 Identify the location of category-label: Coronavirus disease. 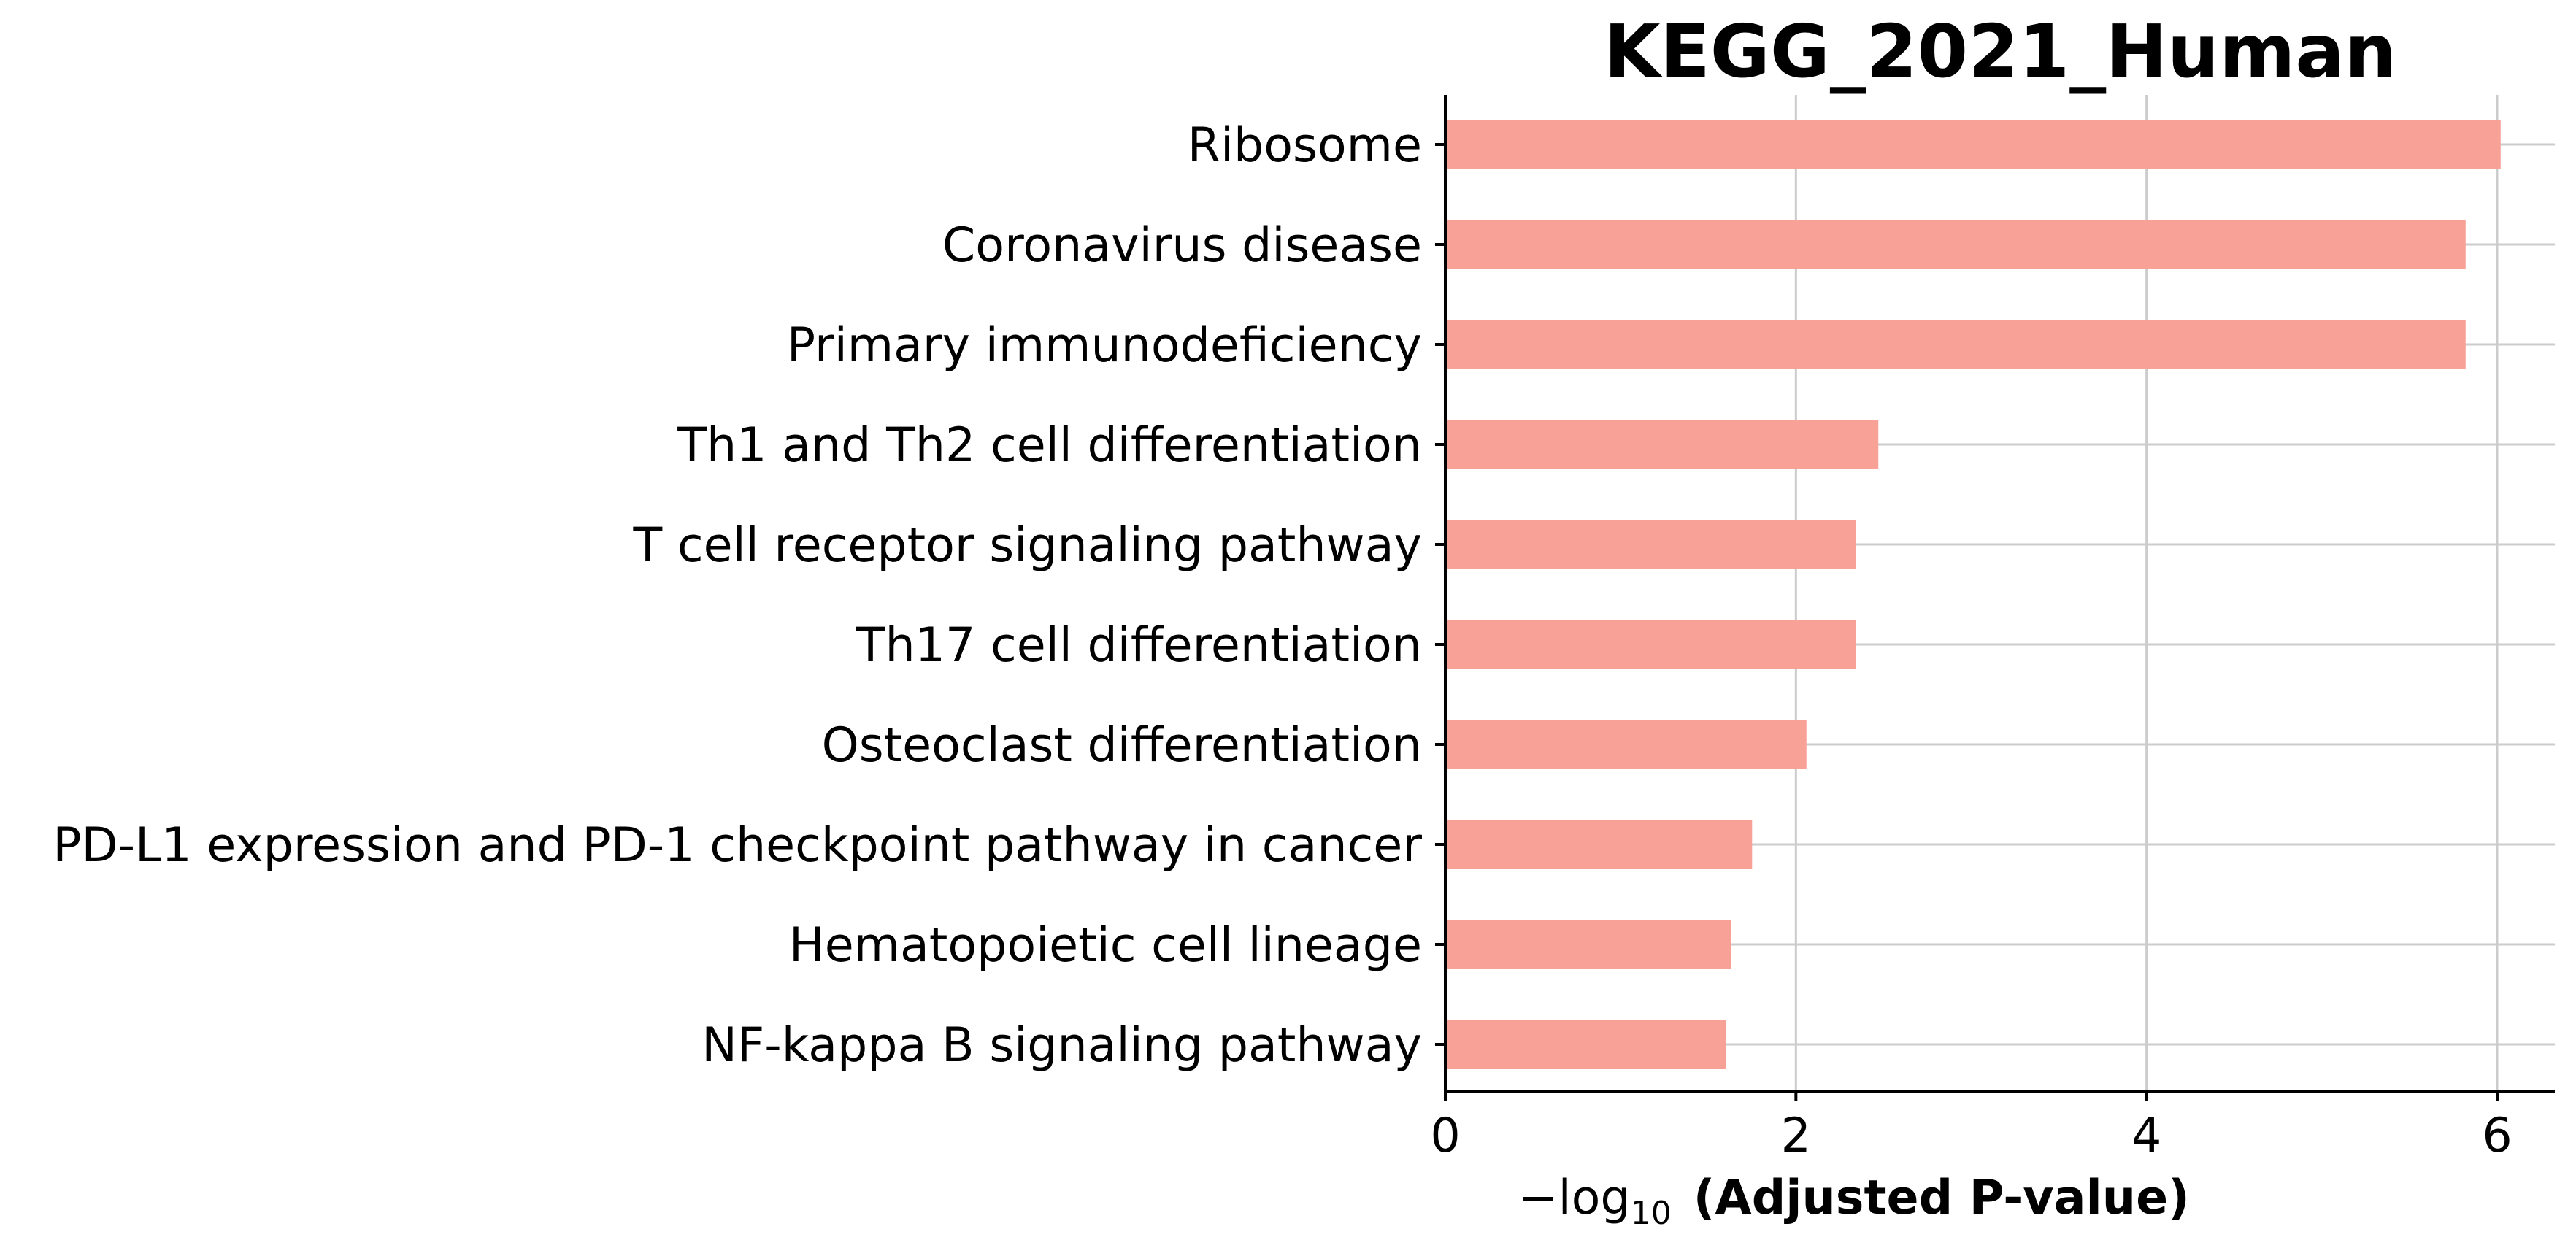
(1182, 246).